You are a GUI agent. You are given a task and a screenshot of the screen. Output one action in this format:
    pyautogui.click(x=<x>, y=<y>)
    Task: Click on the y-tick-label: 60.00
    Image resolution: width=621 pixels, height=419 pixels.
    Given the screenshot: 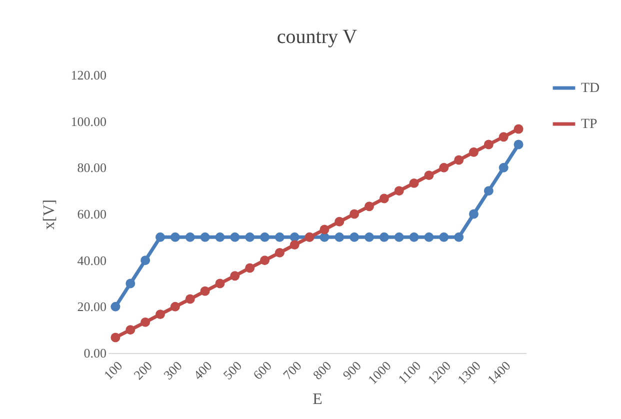 What is the action you would take?
    pyautogui.click(x=91, y=214)
    